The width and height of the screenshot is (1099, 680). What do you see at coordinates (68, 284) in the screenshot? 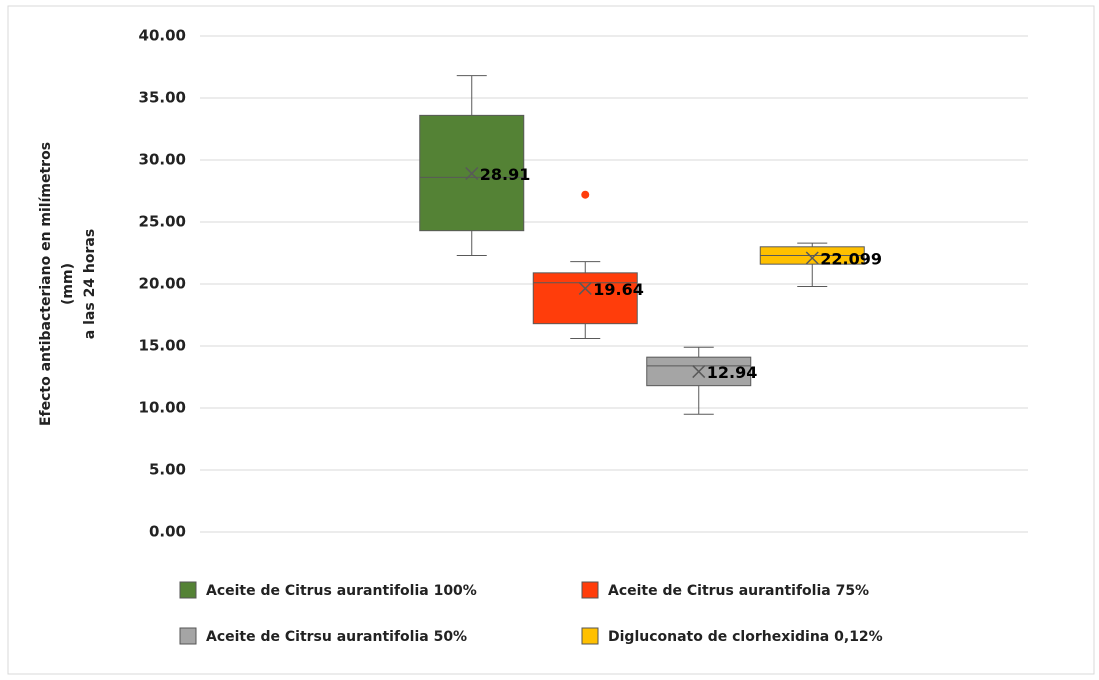
I see `y-axis-label: (mm)` at bounding box center [68, 284].